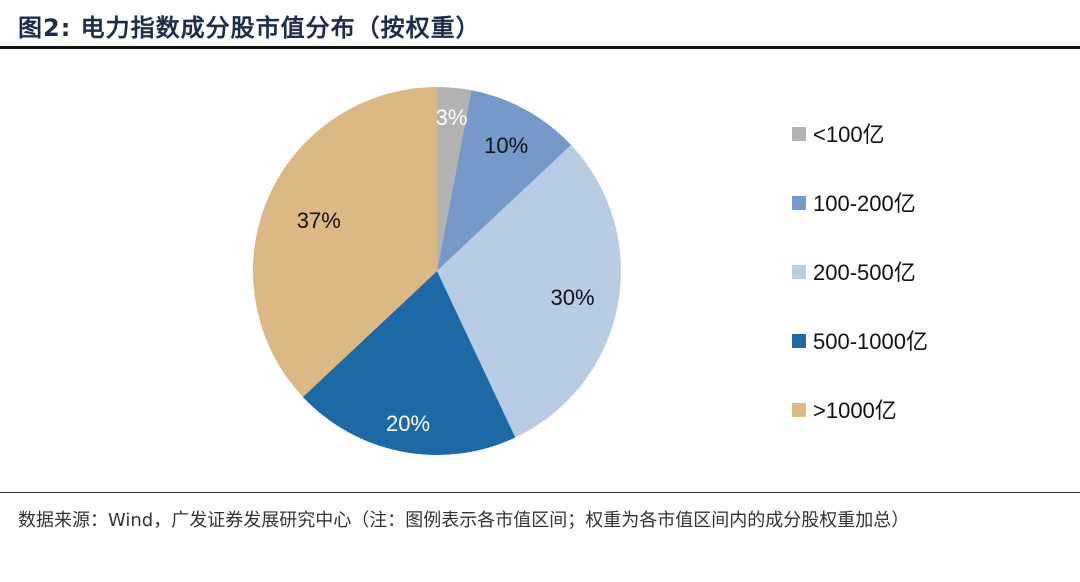 This screenshot has height=582, width=1080. What do you see at coordinates (249, 28) in the screenshot?
I see `chart-title: 图2: 电力指数成分股市值分布（按权重）` at bounding box center [249, 28].